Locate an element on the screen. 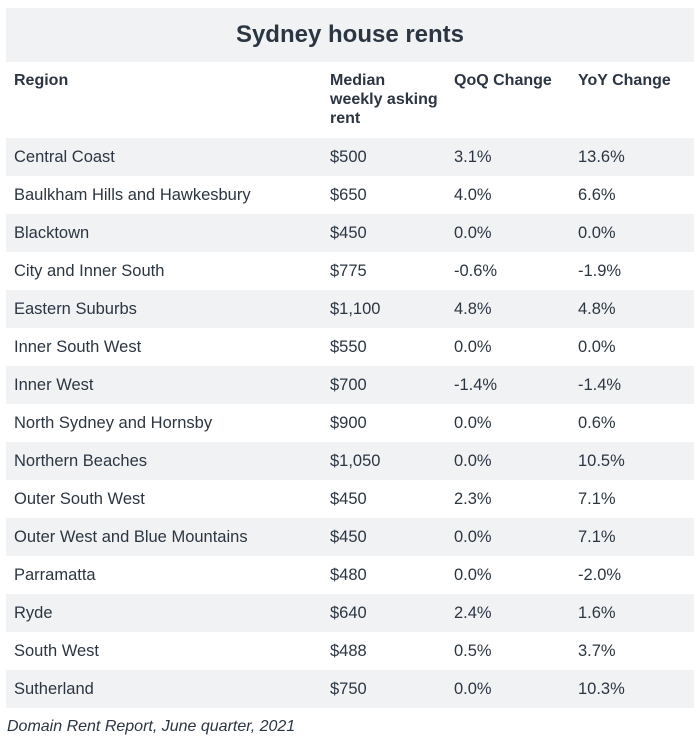 The width and height of the screenshot is (700, 750). table-row: Northern Beaches $1,050 0.0% 10.5% is located at coordinates (350, 461).